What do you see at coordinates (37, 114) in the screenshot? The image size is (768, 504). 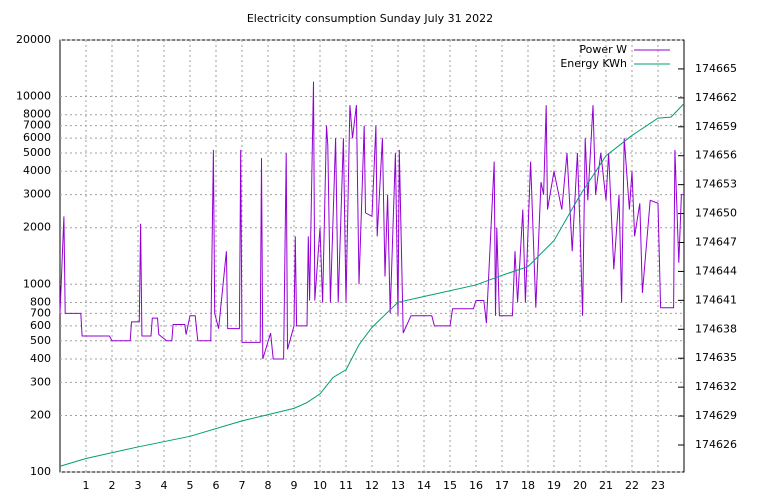 I see `y-tick-label: 8000` at bounding box center [37, 114].